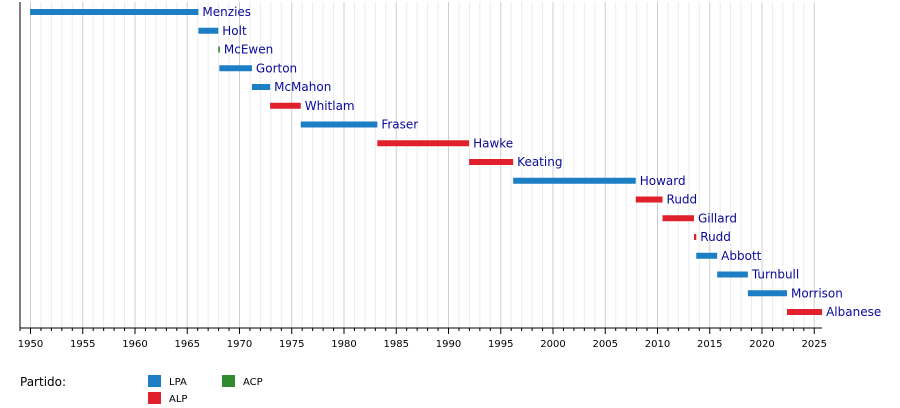 This screenshot has height=408, width=900. What do you see at coordinates (82, 344) in the screenshot?
I see `x-tick-label: 1955` at bounding box center [82, 344].